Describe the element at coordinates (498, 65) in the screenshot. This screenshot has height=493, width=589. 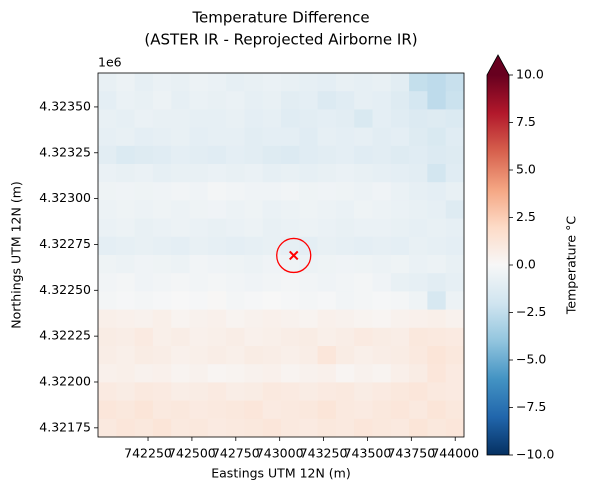
I see `colorbar-extend` at that location.